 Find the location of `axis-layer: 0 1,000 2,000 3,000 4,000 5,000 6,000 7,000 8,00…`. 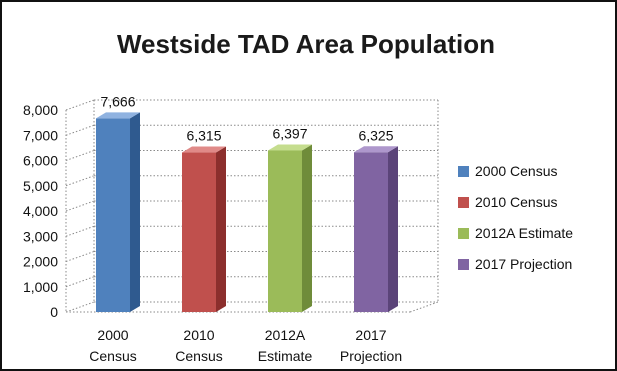

axis-layer: 0 1,000 2,000 3,000 4,000 5,000 6,000 7,000 8,00… is located at coordinates (45, 211).